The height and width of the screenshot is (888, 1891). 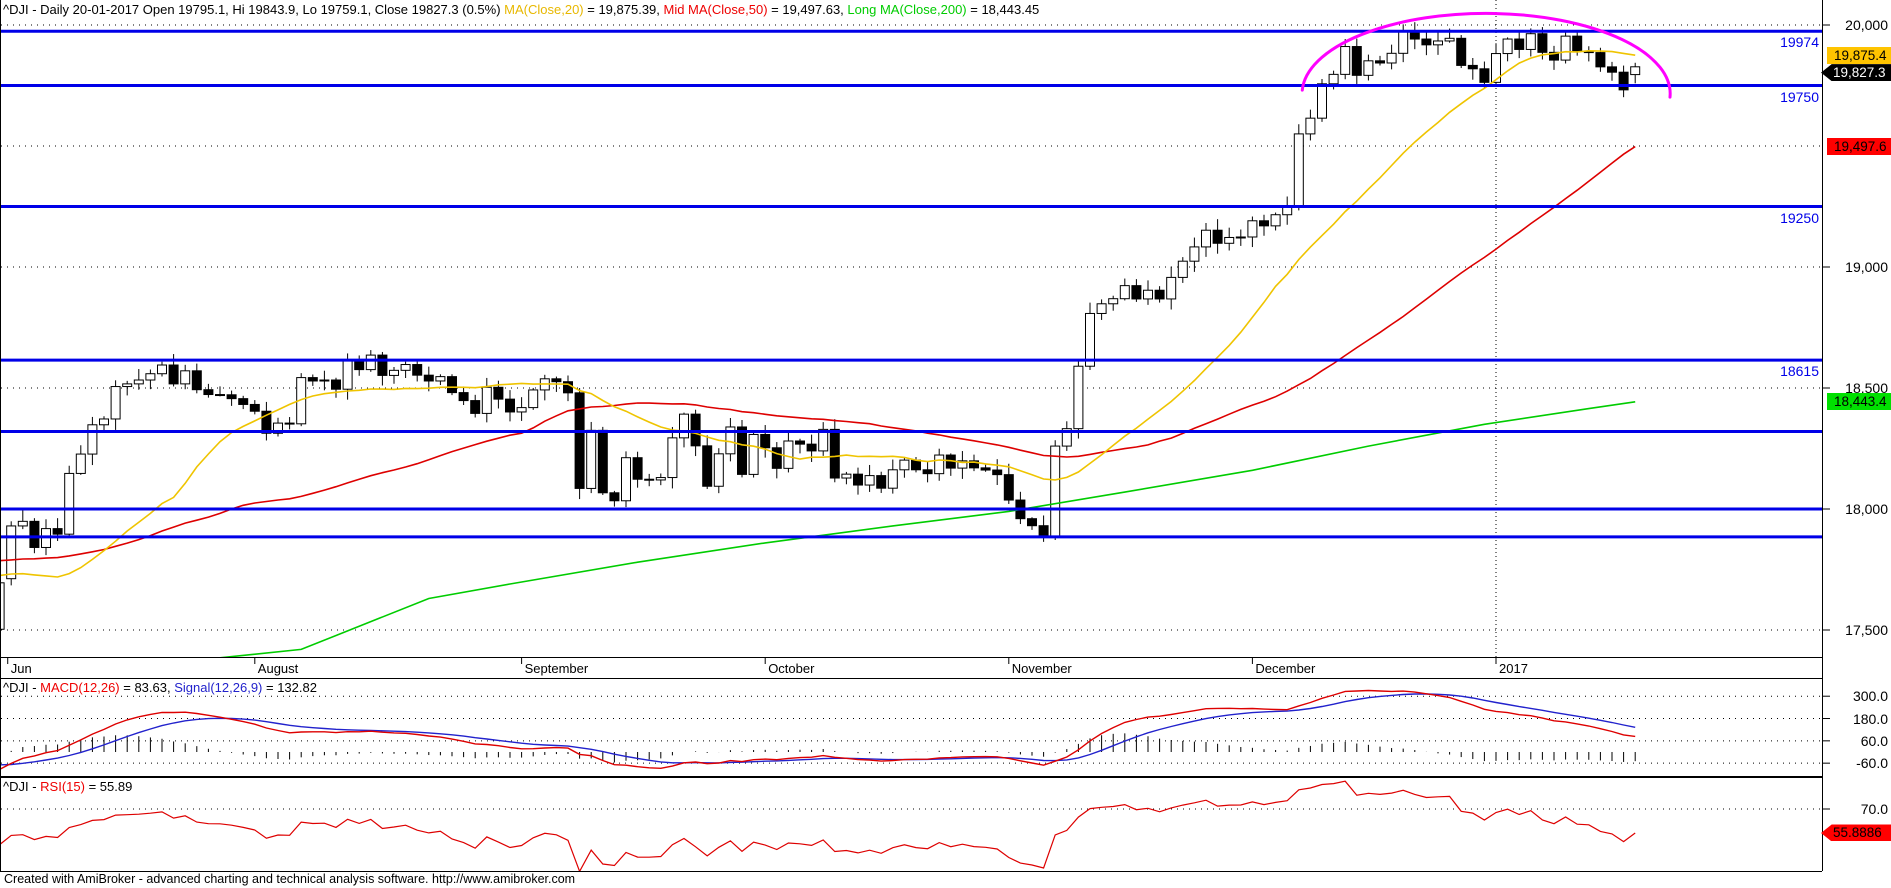 I want to click on price-axis-label: 17,500, so click(x=1866, y=630).